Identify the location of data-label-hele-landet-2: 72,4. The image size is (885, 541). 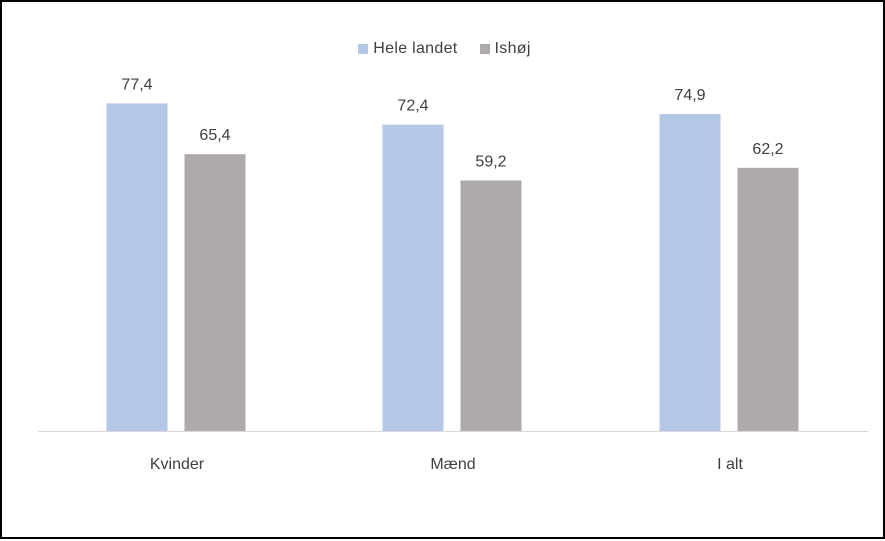
(412, 106).